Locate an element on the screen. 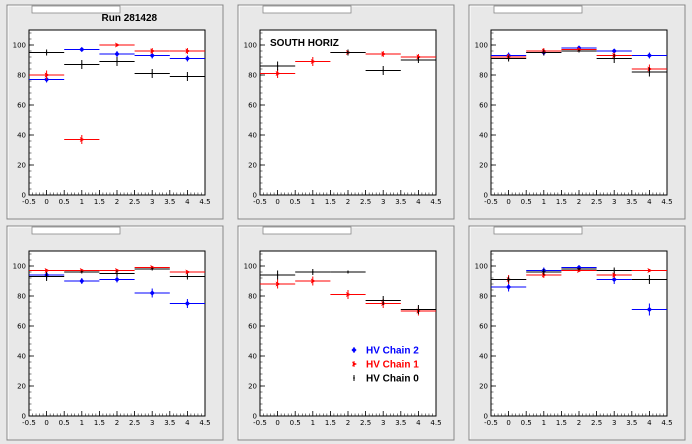  legend-label: HV Chain 0 is located at coordinates (392, 379).